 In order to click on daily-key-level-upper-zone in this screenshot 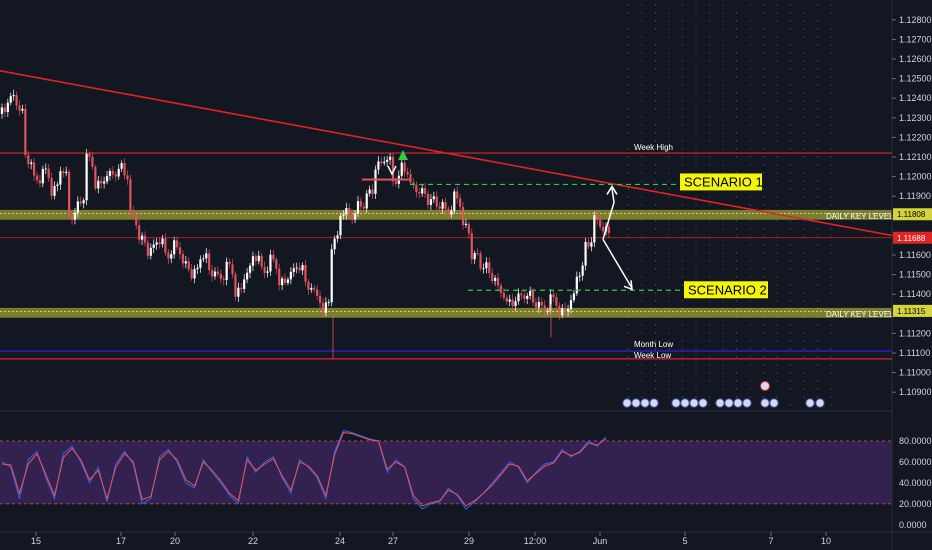, I will do `click(446, 214)`.